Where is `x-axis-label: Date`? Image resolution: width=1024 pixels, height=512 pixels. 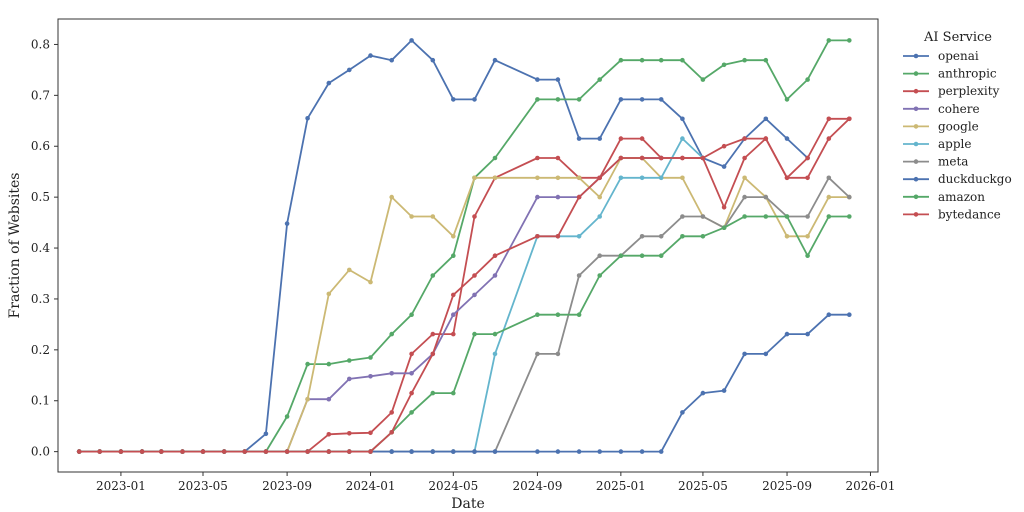 x-axis-label: Date is located at coordinates (467, 504).